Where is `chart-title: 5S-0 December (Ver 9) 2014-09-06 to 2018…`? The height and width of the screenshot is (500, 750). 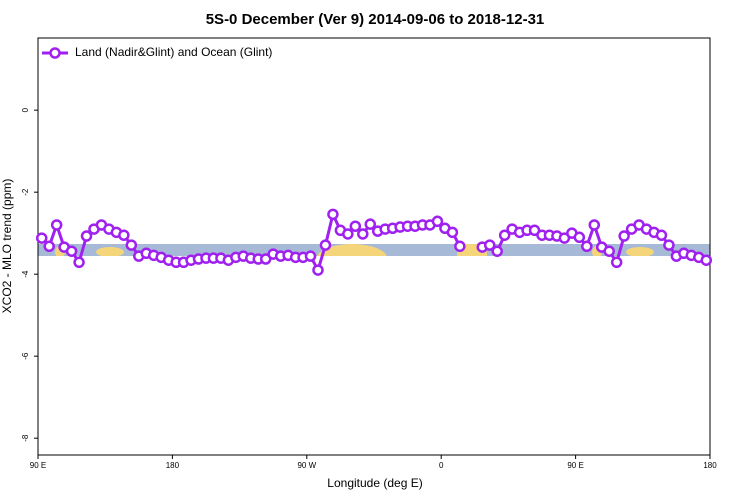
chart-title: 5S-0 December (Ver 9) 2014-09-06 to 2018… is located at coordinates (375, 19).